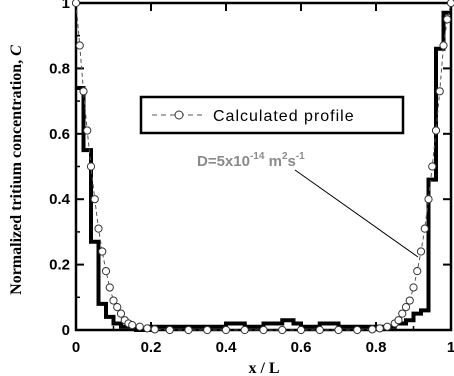  What do you see at coordinates (16, 50) in the screenshot?
I see `y-axis-title-var: C` at bounding box center [16, 50].